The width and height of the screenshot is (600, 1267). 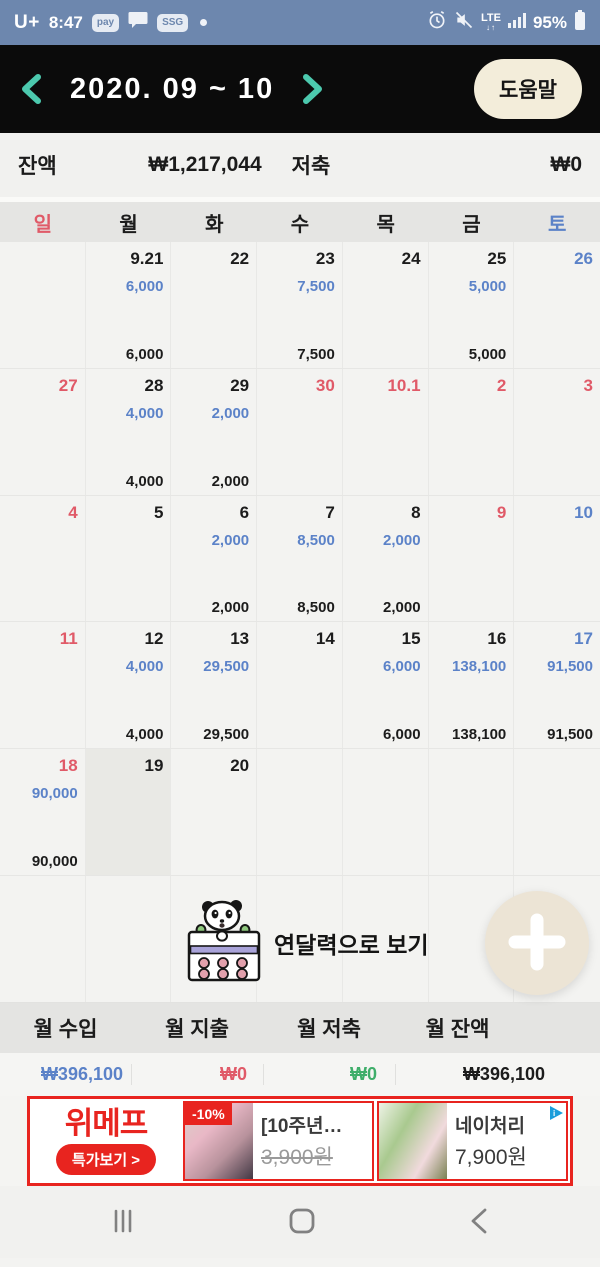 What do you see at coordinates (43, 431) in the screenshot?
I see `calendar-cell: 27` at bounding box center [43, 431].